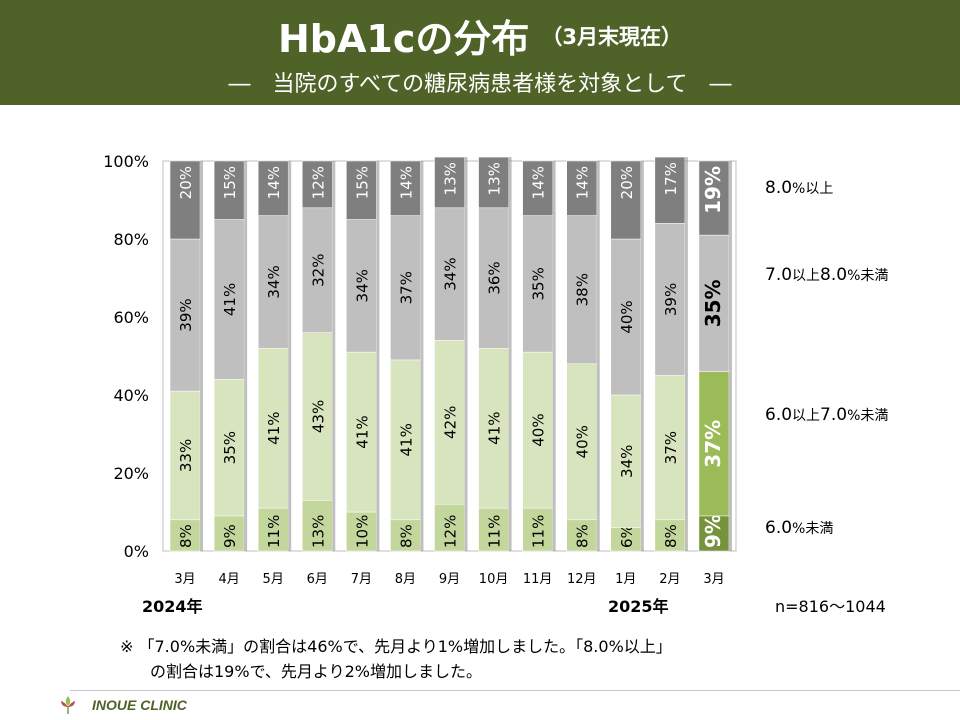 The height and width of the screenshot is (720, 960). Describe the element at coordinates (480, 84) in the screenshot. I see `page-subtitle: ― 当院のすべての糖尿病患者様を対象として ―` at that location.